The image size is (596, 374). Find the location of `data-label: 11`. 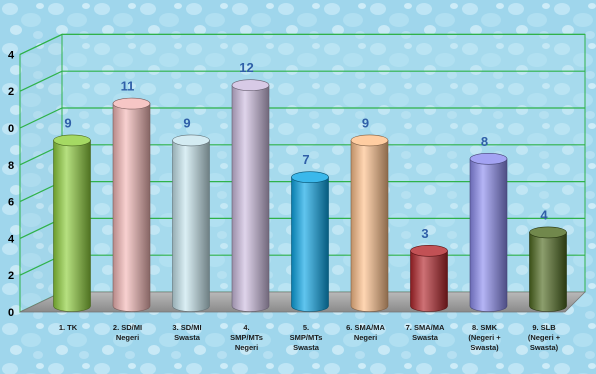

data-label: 11 is located at coordinates (128, 86).